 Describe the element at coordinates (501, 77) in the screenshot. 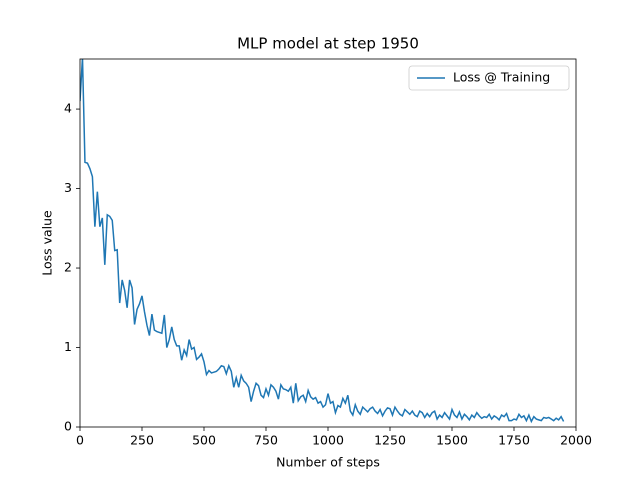

I see `legend-label: Loss @ Training` at that location.